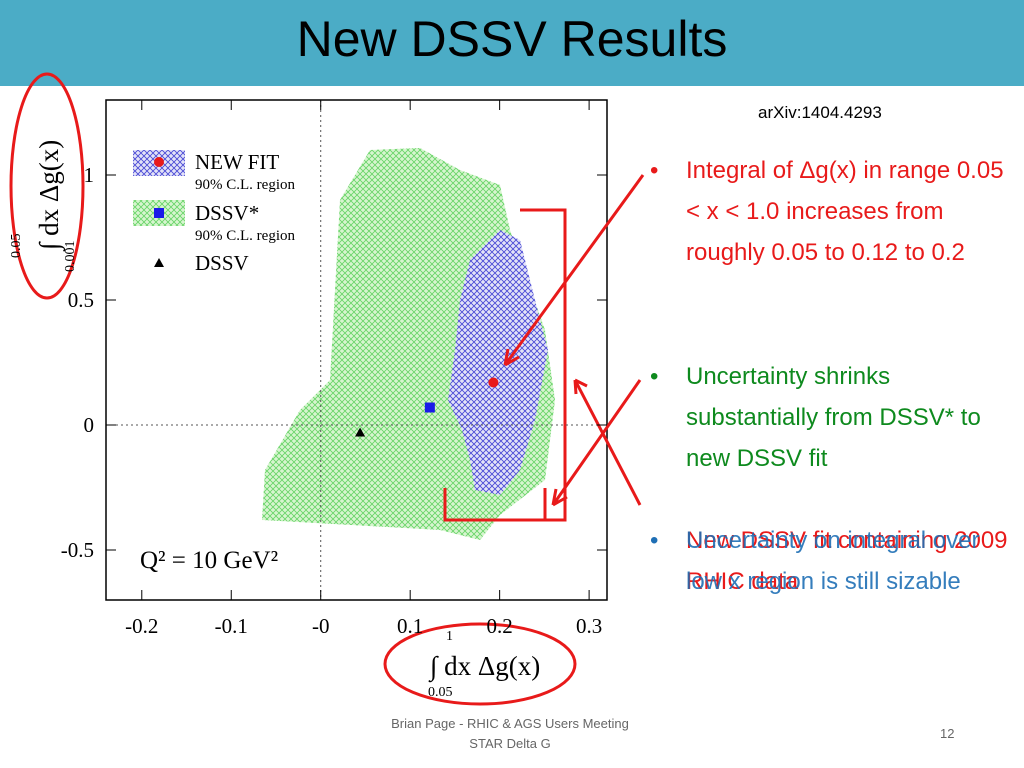 Image resolution: width=1024 pixels, height=768 pixels. What do you see at coordinates (500, 626) in the screenshot?
I see `x-tick-label: 0.2` at bounding box center [500, 626].